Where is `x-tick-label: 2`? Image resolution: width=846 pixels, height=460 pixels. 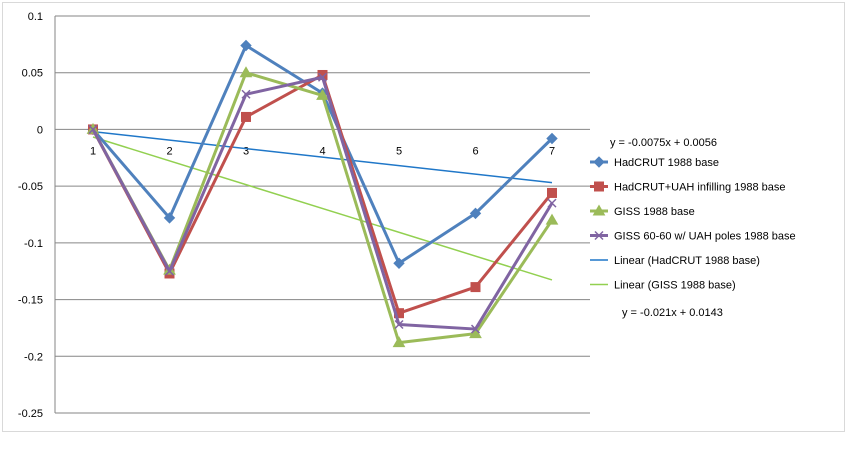 x-tick-label: 2 is located at coordinates (169, 151).